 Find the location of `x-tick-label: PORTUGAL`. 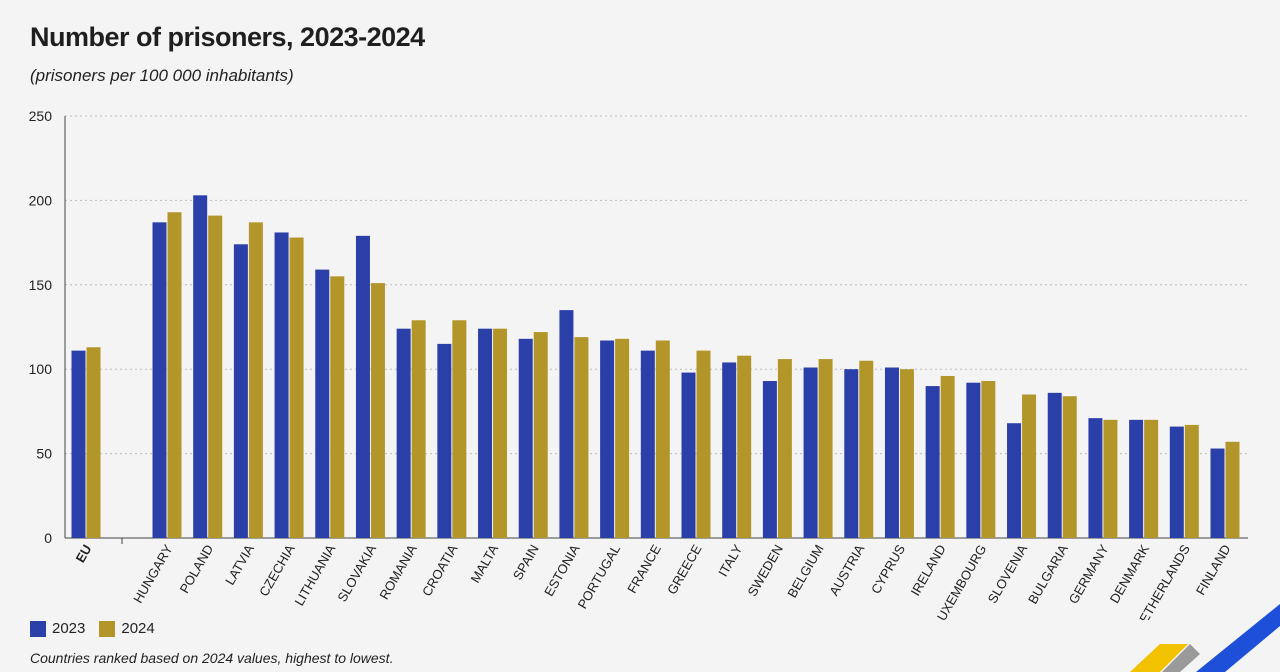

x-tick-label: PORTUGAL is located at coordinates (599, 576).